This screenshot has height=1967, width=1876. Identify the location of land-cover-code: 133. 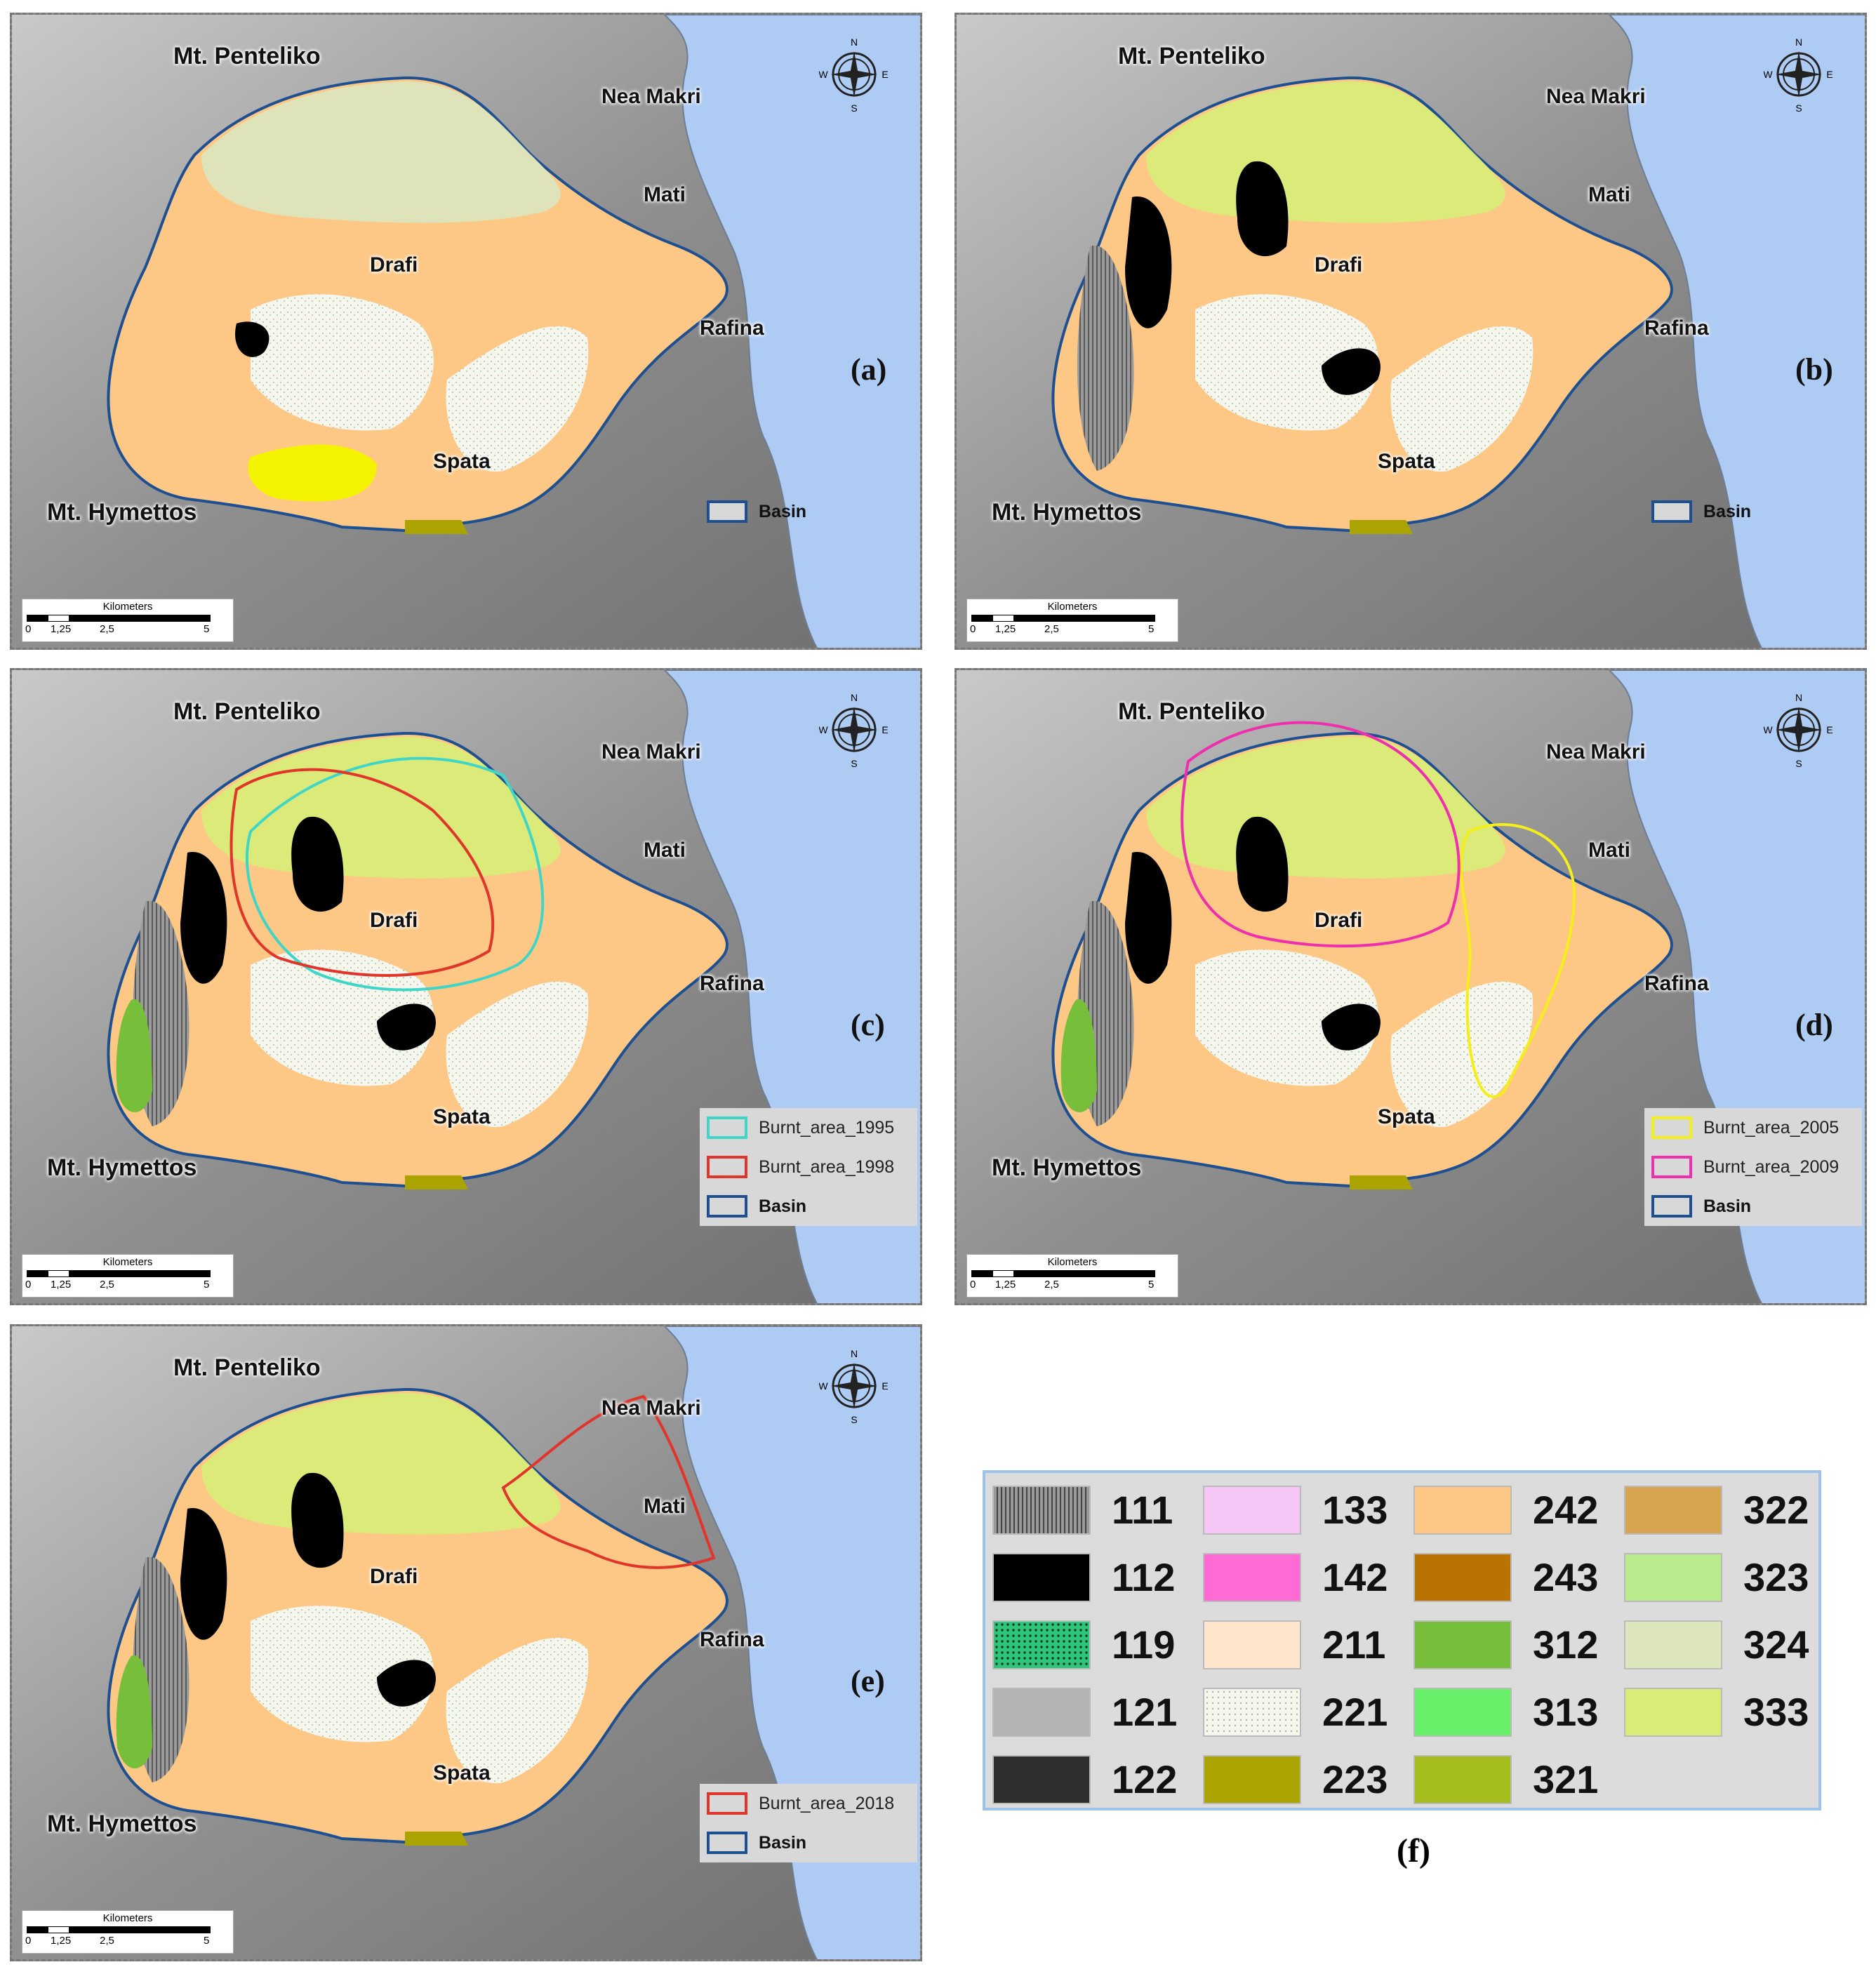
(1355, 1510).